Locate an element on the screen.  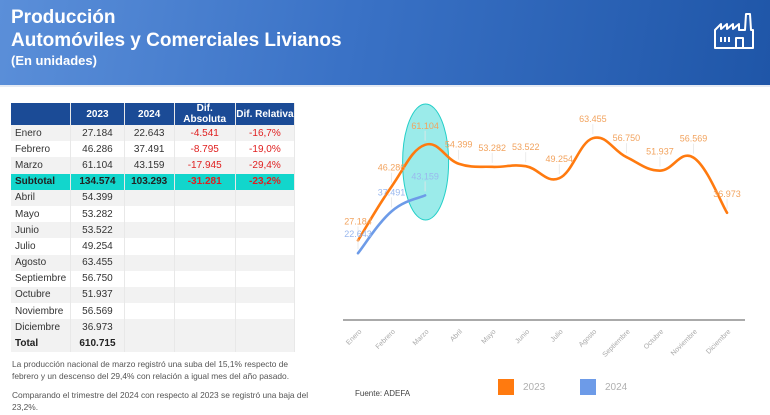
source-label: Fuente: ADEFA is located at coordinates (383, 393).